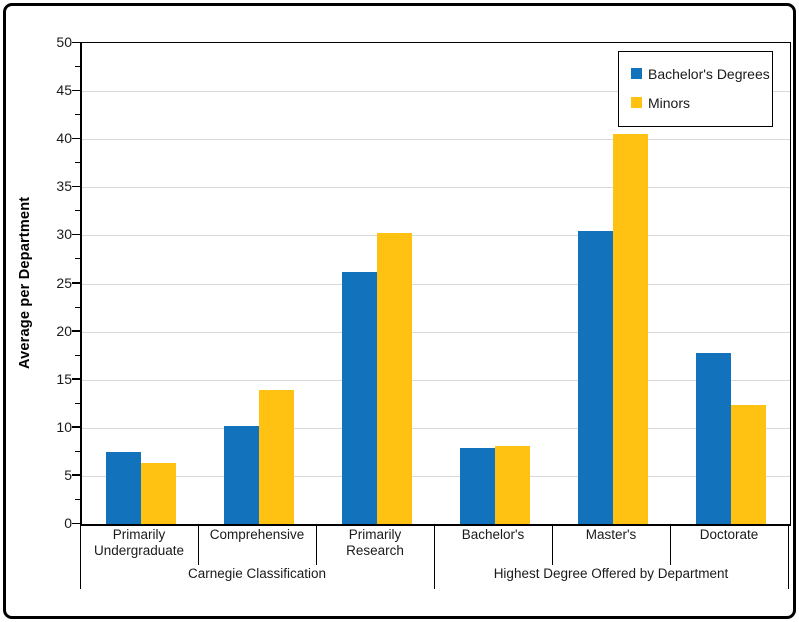 The height and width of the screenshot is (622, 799). I want to click on legend-entry-minors: Minors, so click(696, 102).